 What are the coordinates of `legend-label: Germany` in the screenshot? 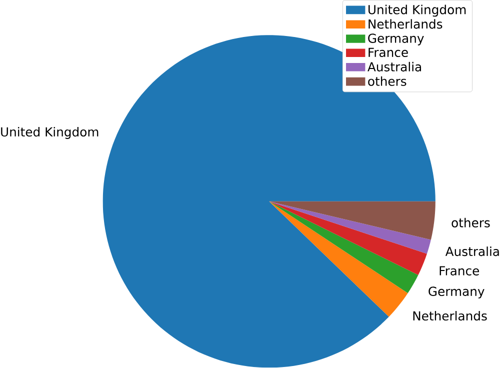 It's located at (396, 40).